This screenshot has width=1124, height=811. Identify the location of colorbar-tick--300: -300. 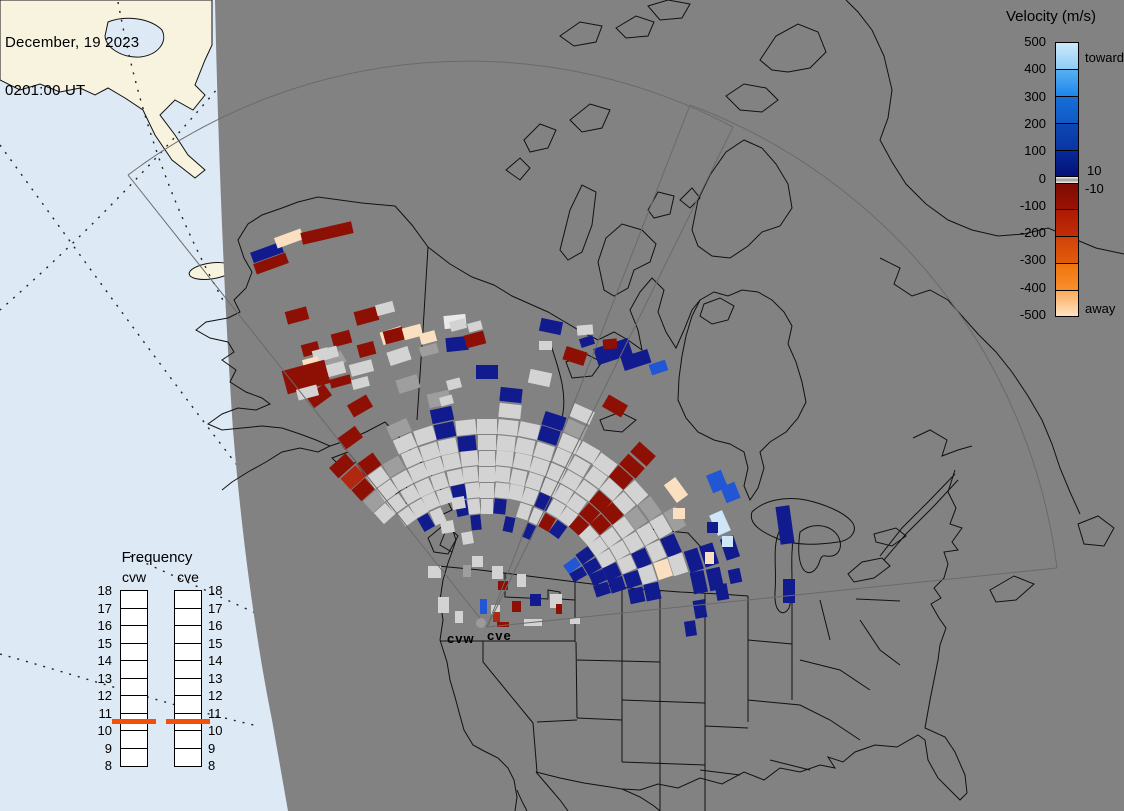
(1032, 260).